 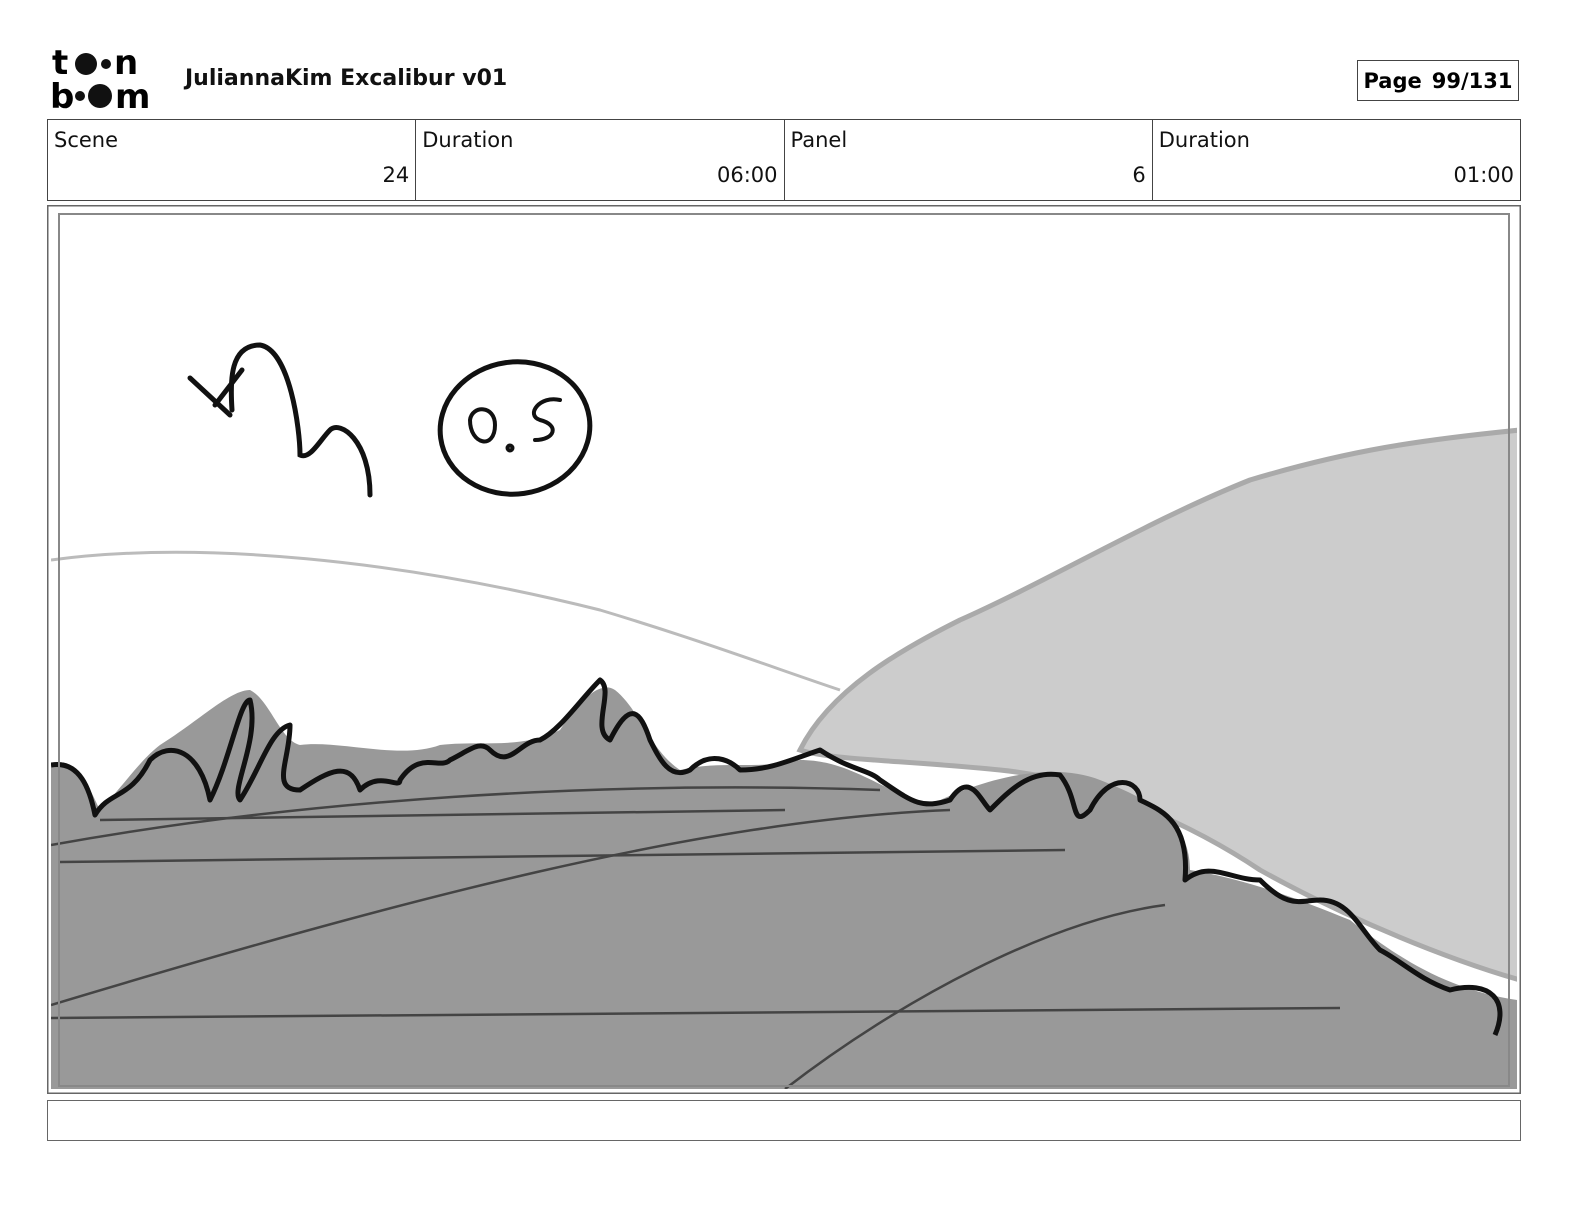 What do you see at coordinates (1139, 175) in the screenshot?
I see `info-value: 6` at bounding box center [1139, 175].